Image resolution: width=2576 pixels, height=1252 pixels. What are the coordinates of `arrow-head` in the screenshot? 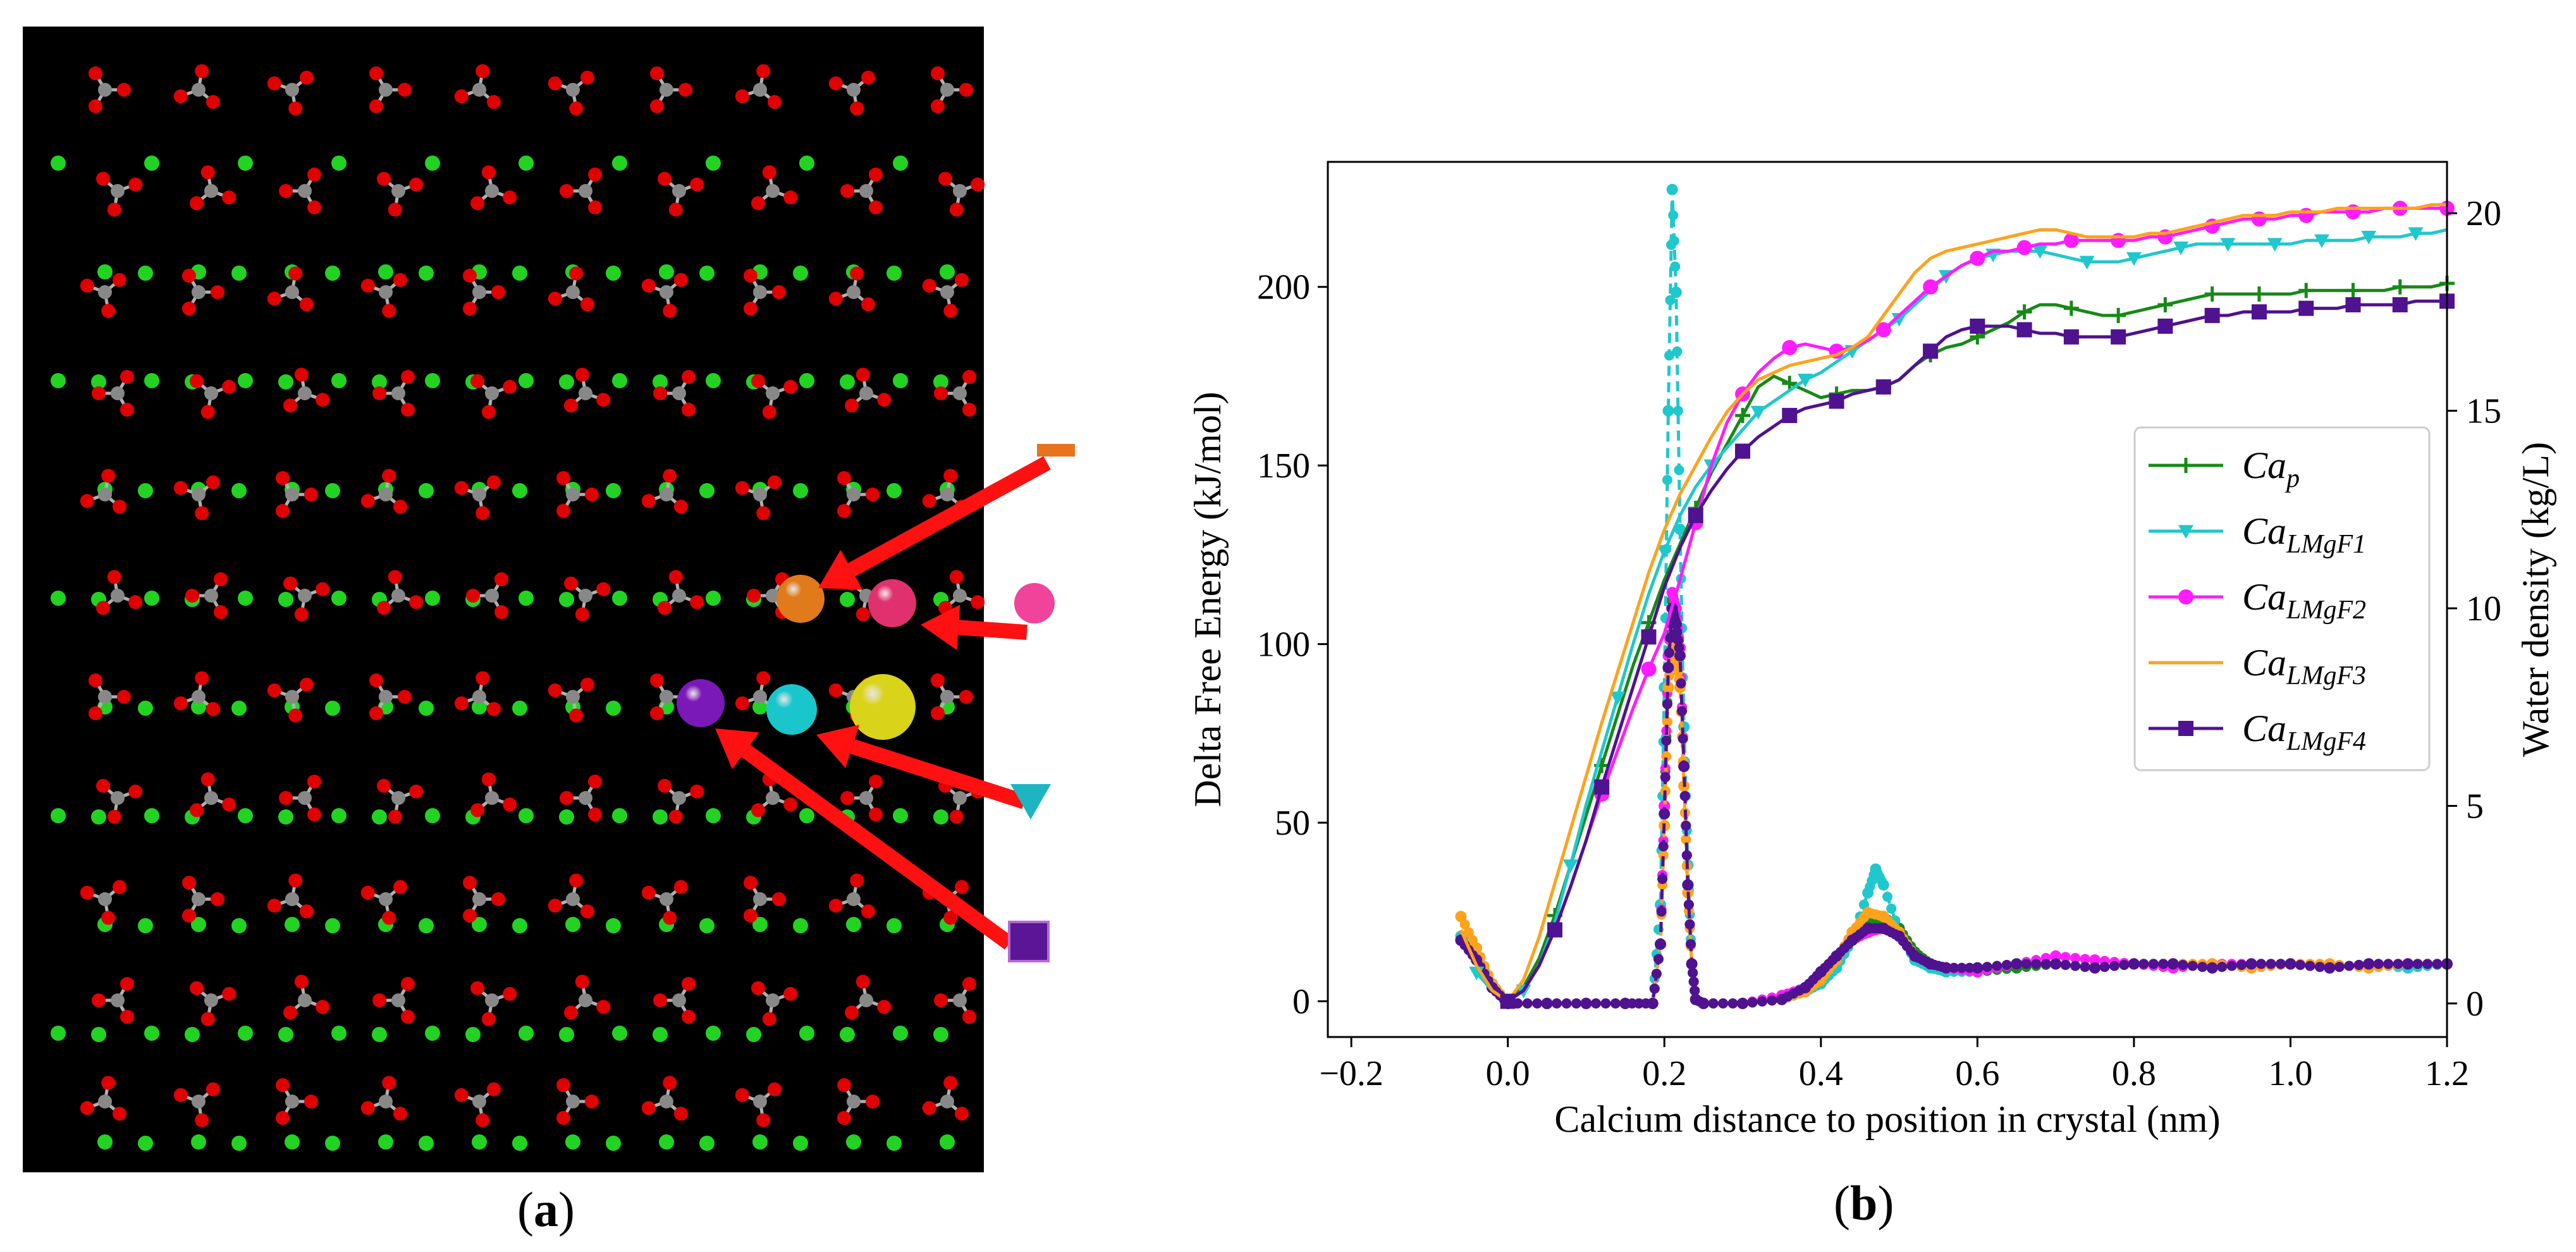 It's located at (737, 749).